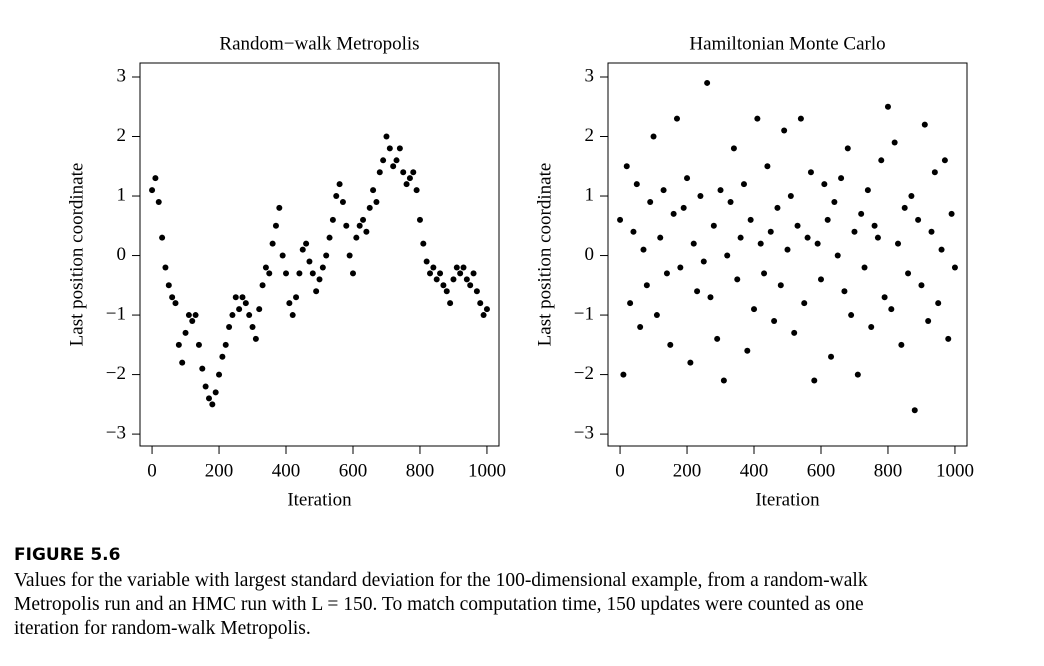  Describe the element at coordinates (687, 470) in the screenshot. I see `x-tick-label: 200` at that location.